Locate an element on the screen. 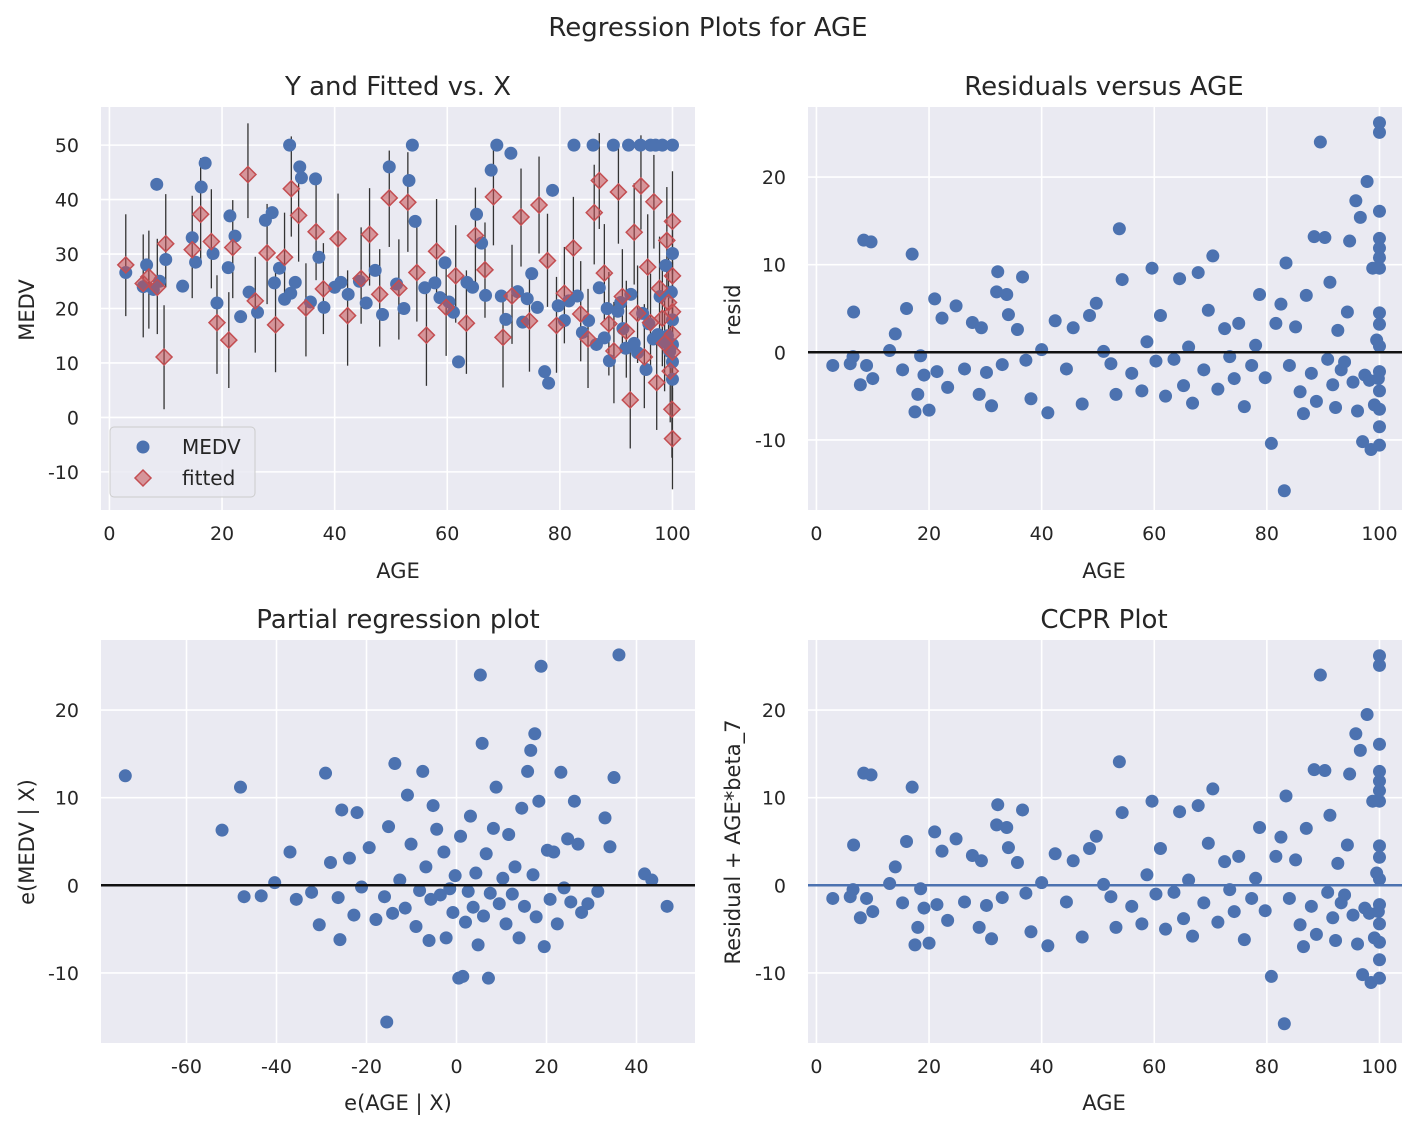 The image size is (1417, 1129). y-tick-label: 40 is located at coordinates (67, 201).